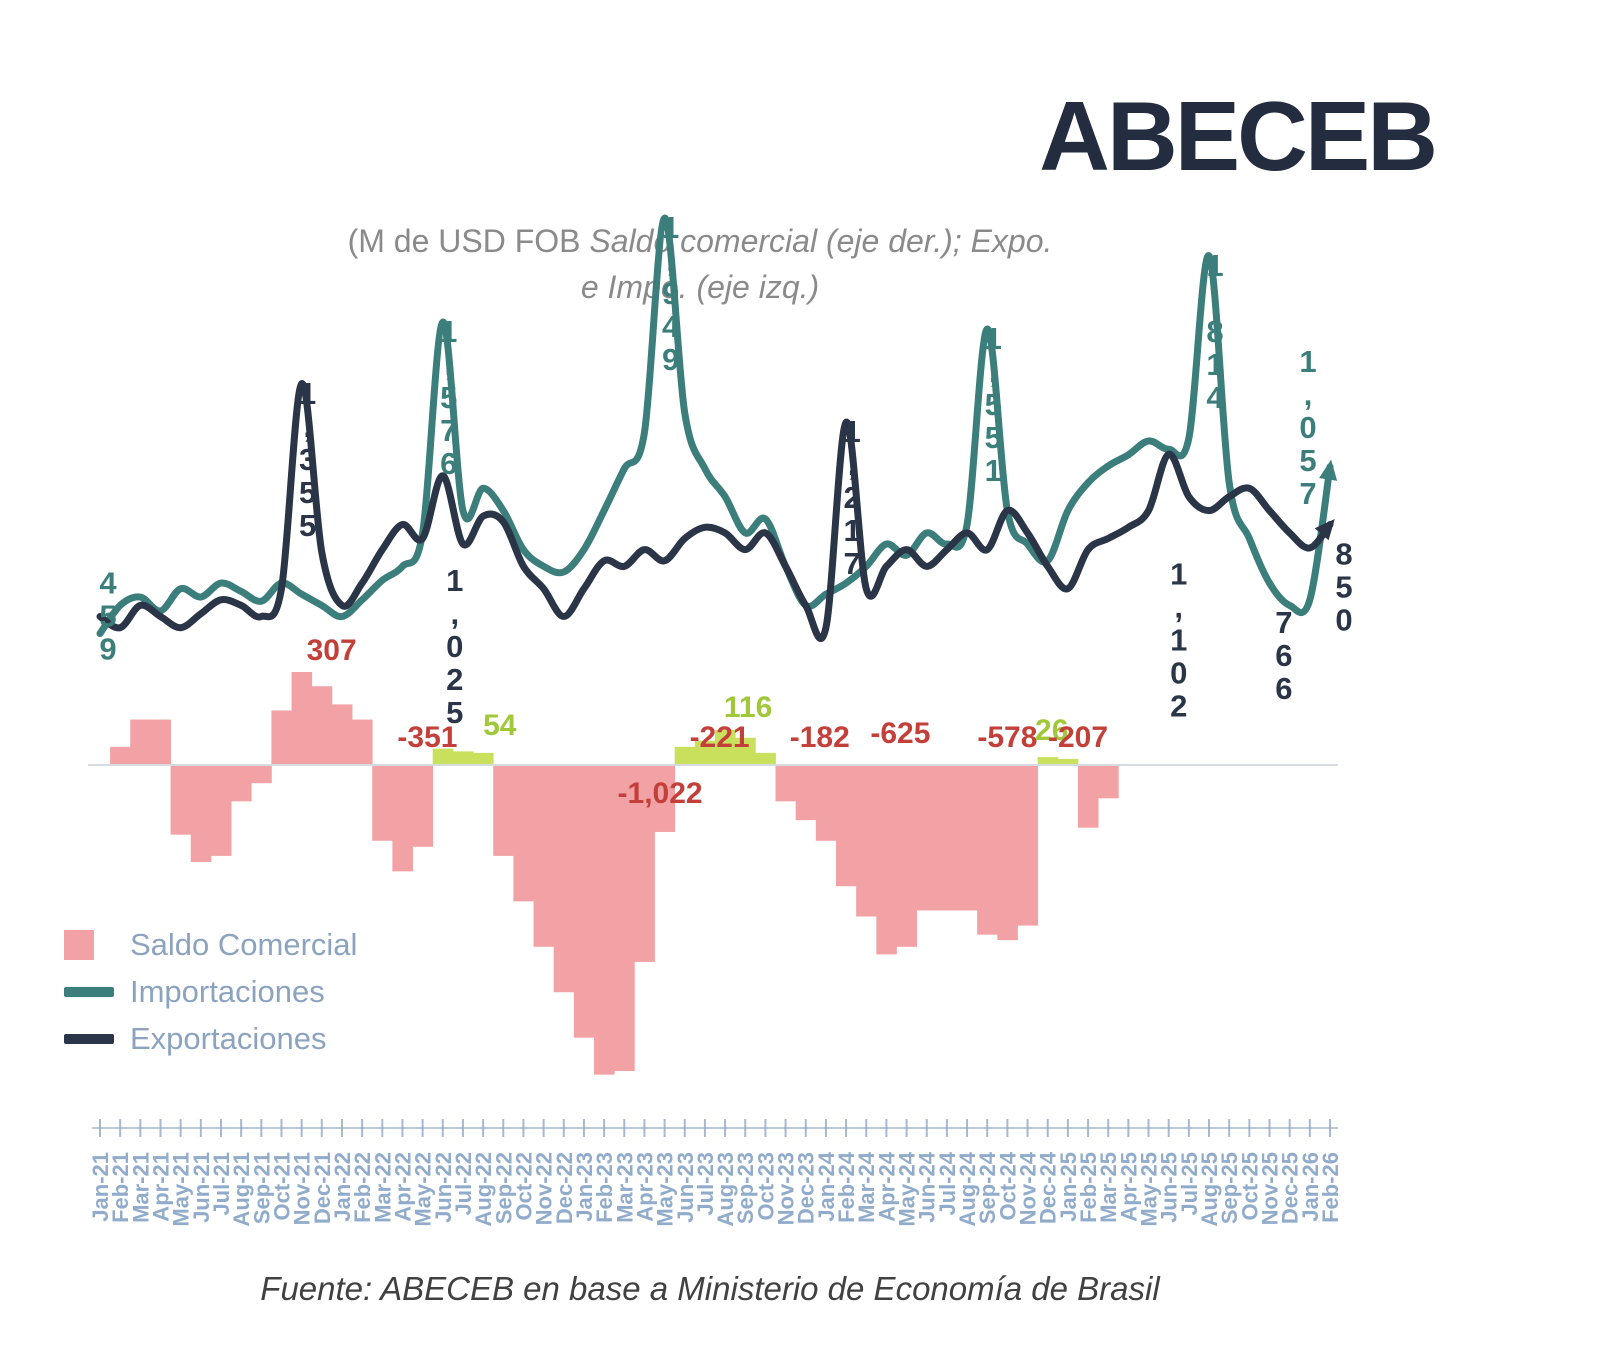  Describe the element at coordinates (1007, 1185) in the screenshot. I see `x-axis-month-label: Oct-24` at that location.